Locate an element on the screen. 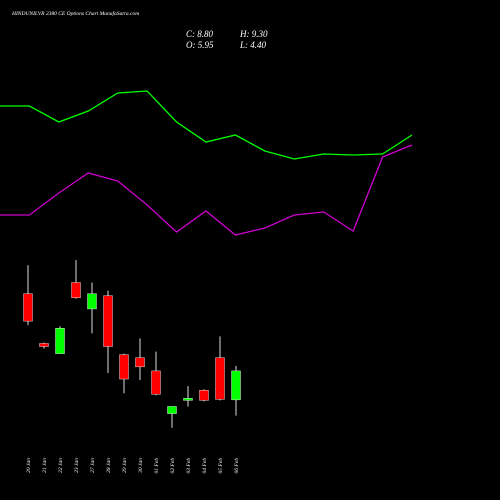 This screenshot has height=500, width=500. x-tick-label: 06 Feb is located at coordinates (237, 466).